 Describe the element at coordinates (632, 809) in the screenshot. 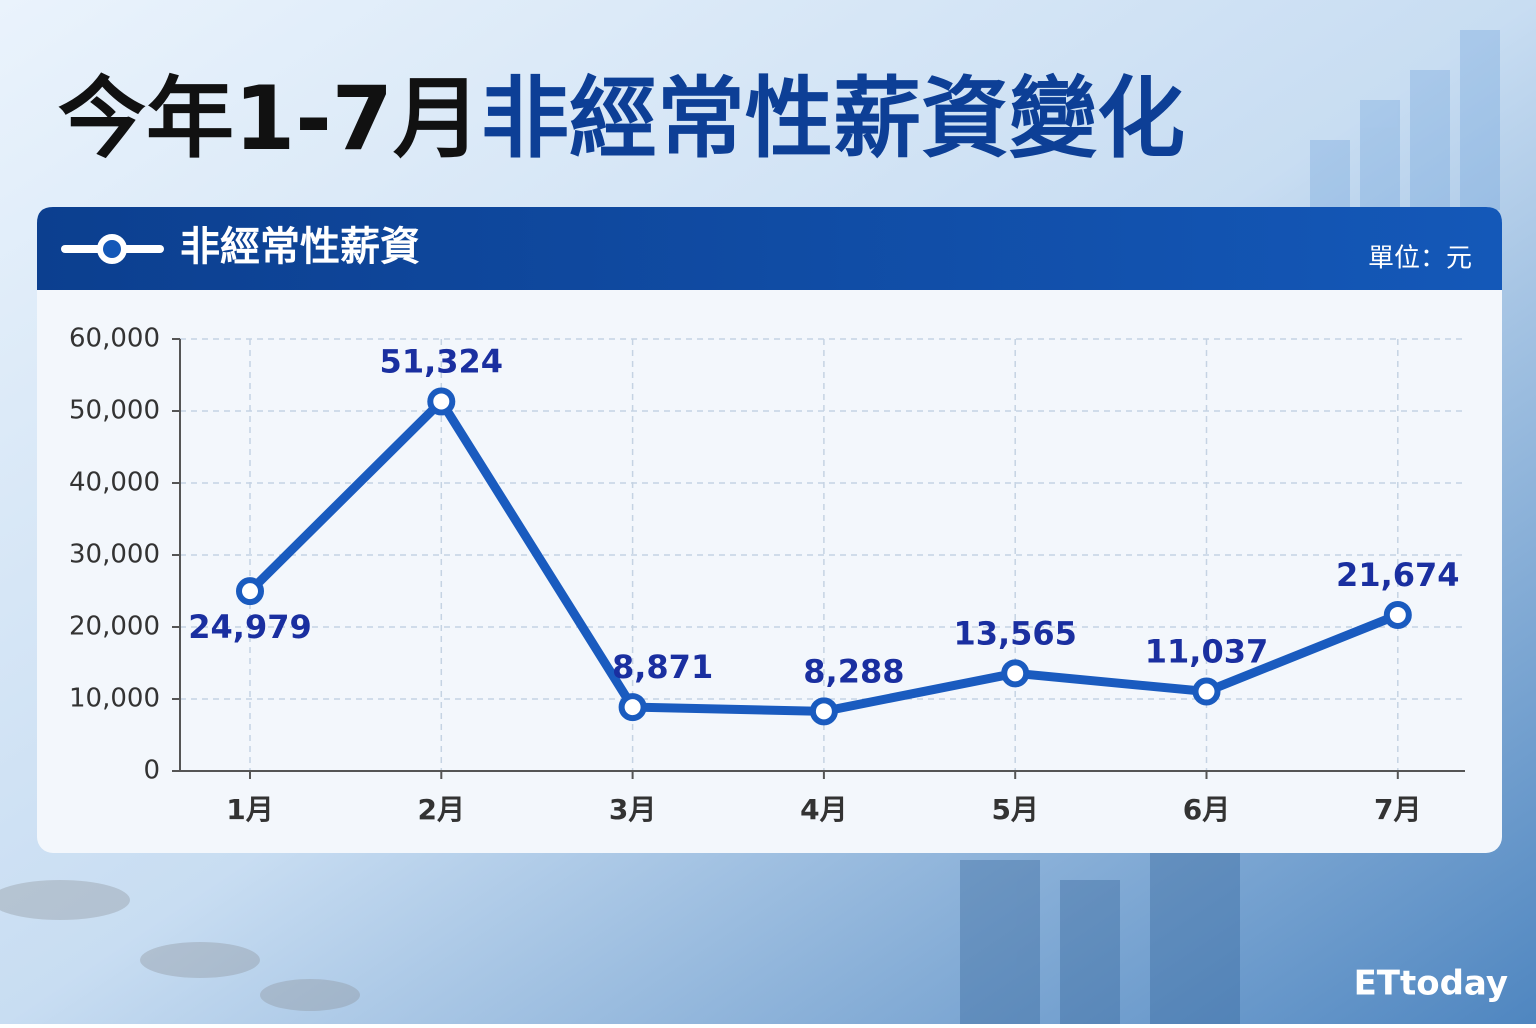

I see `x-tick-label: 3月` at that location.